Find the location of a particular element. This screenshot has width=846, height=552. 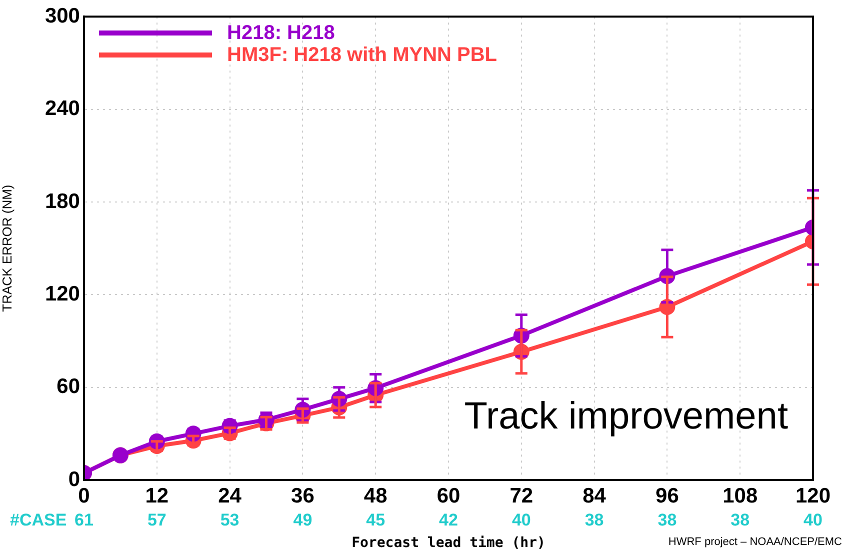

text: HM3F: H218 with MYNN PBL is located at coordinates (362, 55).